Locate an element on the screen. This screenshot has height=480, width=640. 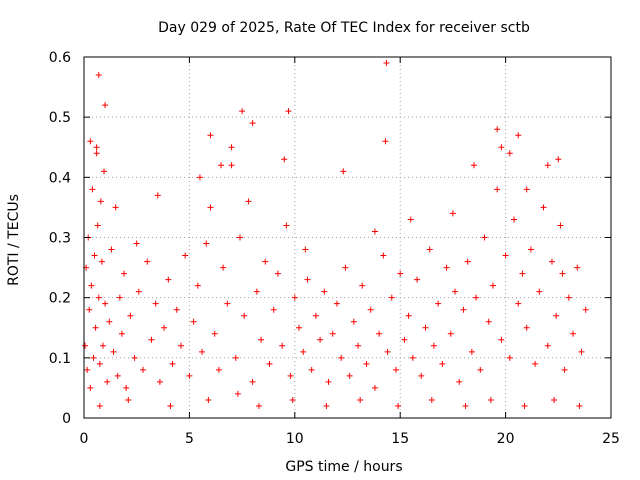
x-tick-label: 5 is located at coordinates (189, 439).